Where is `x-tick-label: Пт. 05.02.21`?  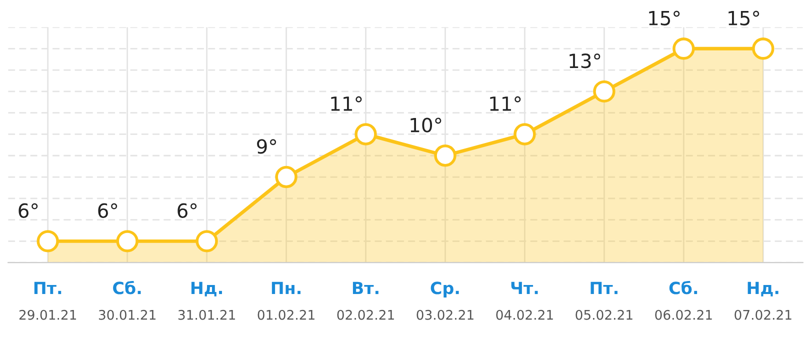
x-tick-label: Пт. 05.02.21 is located at coordinates (604, 301).